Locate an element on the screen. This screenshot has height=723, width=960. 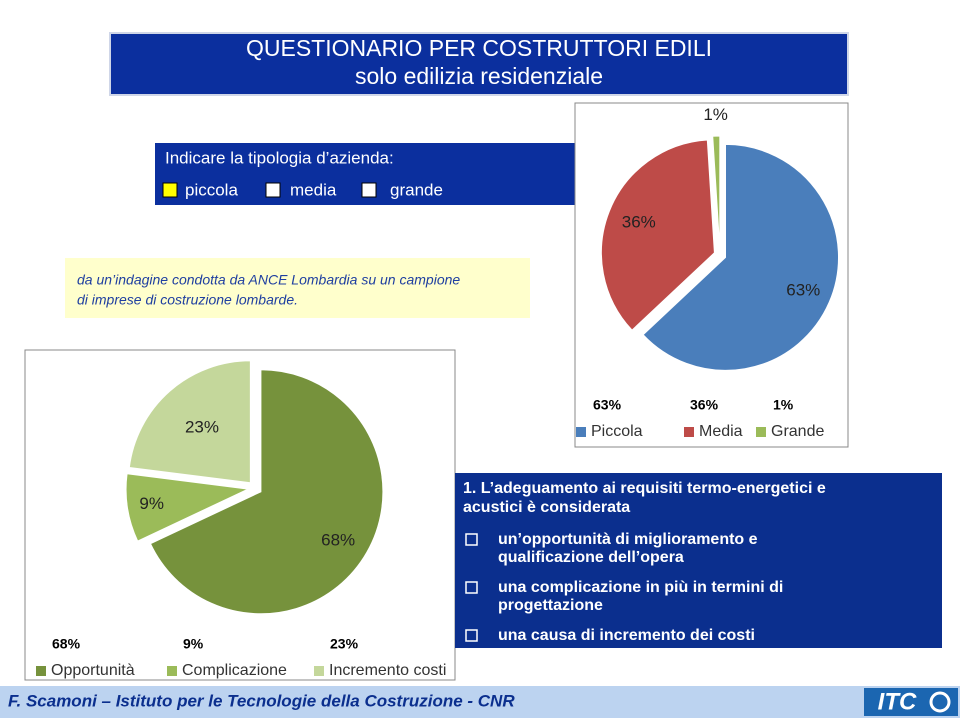
value-label: 36% is located at coordinates (704, 405).